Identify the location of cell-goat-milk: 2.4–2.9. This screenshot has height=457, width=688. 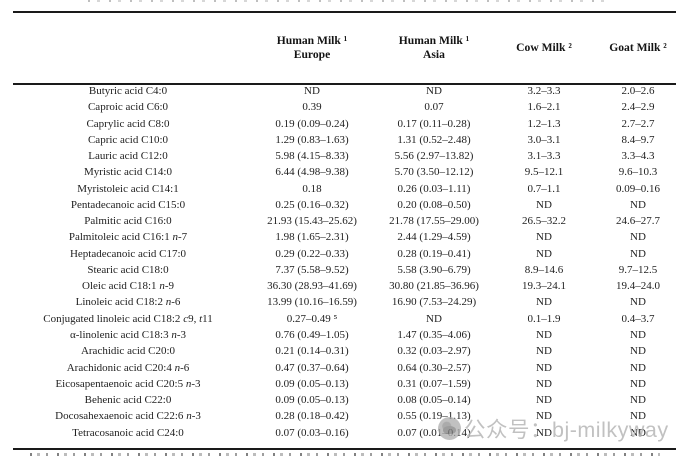
(638, 107).